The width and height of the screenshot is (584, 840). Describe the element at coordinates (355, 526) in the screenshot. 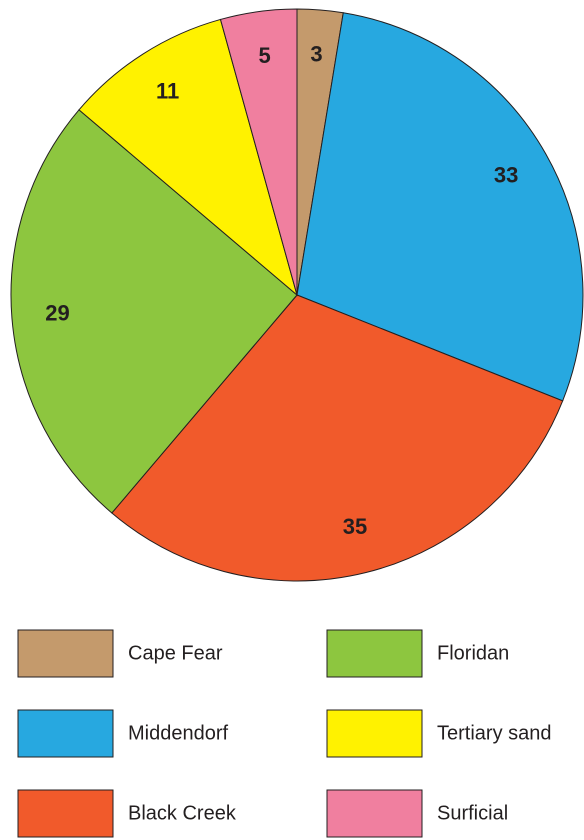

I see `slice-label: 35` at that location.